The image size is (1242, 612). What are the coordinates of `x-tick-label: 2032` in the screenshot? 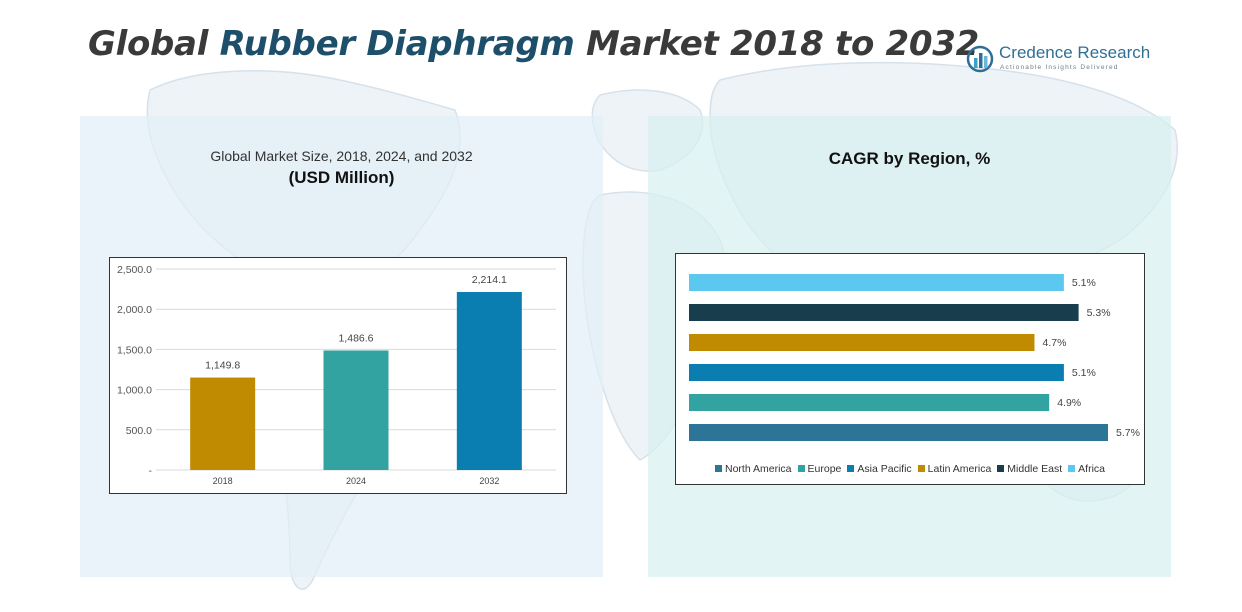 It's located at (489, 481).